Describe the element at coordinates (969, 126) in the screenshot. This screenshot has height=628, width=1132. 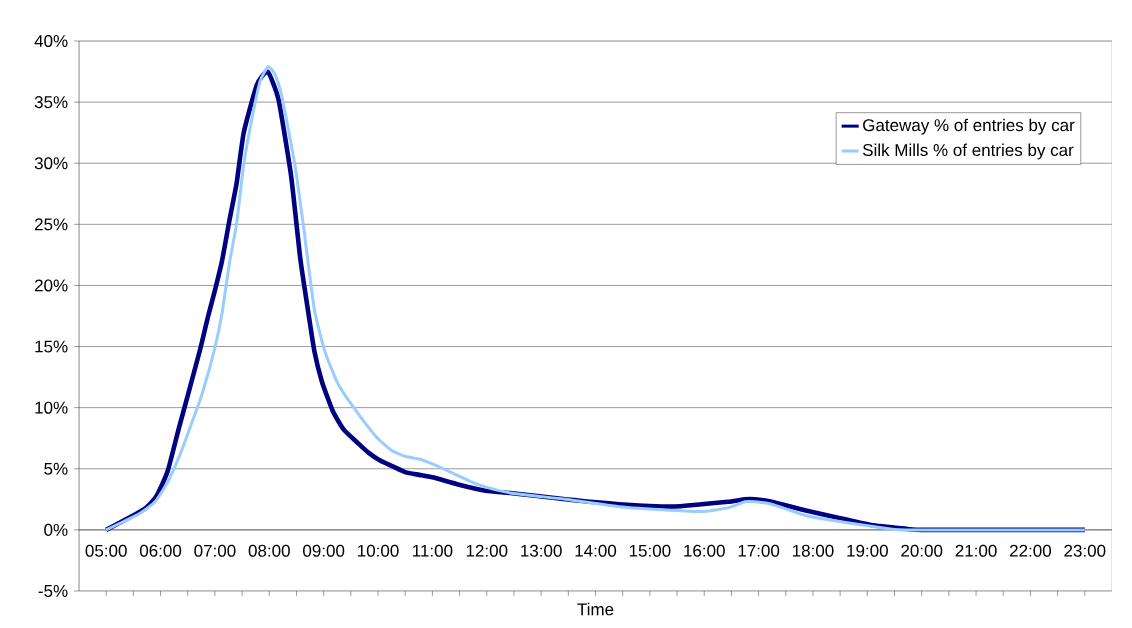
I see `legend-label: Gateway % of entries by car` at that location.